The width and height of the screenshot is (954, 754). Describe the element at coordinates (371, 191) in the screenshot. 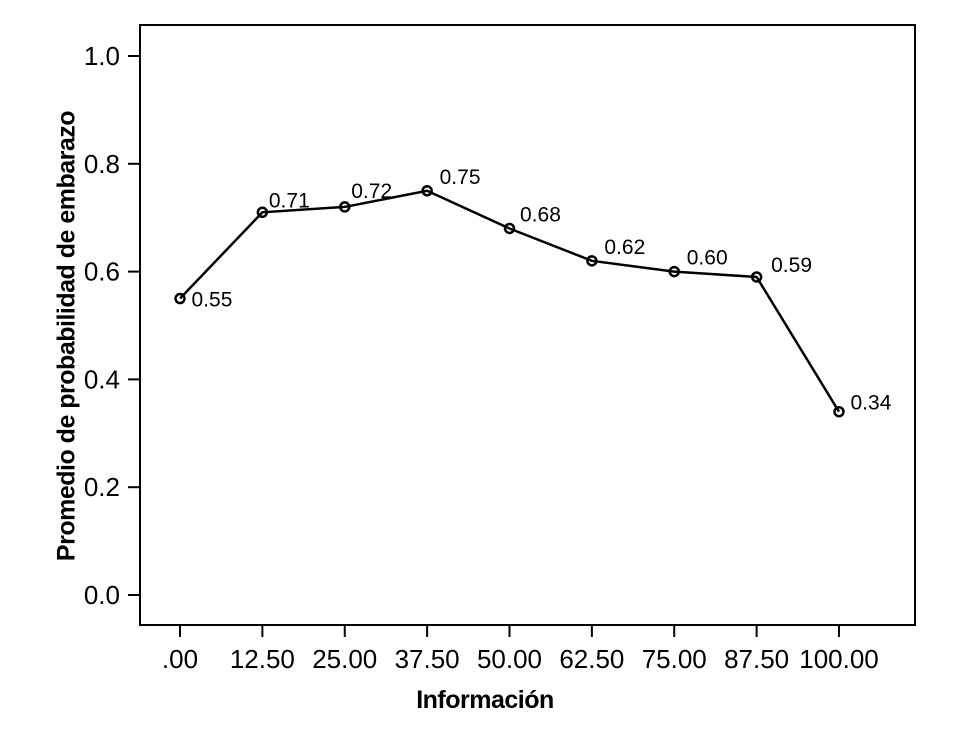

I see `point-value-label: 0.72` at that location.